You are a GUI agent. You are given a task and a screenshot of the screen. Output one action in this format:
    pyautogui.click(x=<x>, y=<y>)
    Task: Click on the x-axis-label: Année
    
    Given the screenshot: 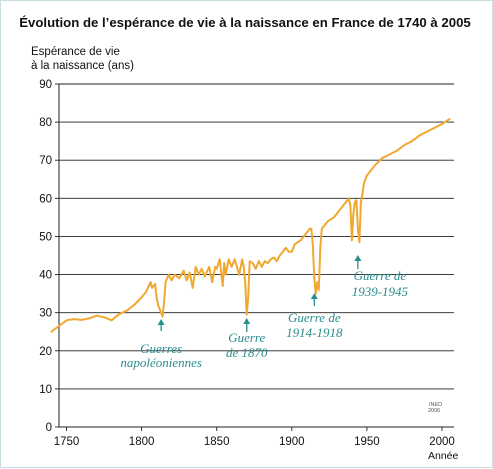 What is the action you would take?
    pyautogui.click(x=443, y=456)
    